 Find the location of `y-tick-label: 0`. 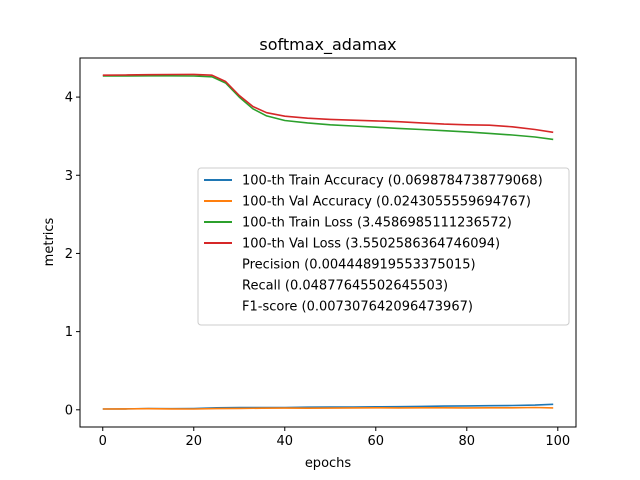

y-tick-label: 0 is located at coordinates (69, 410).